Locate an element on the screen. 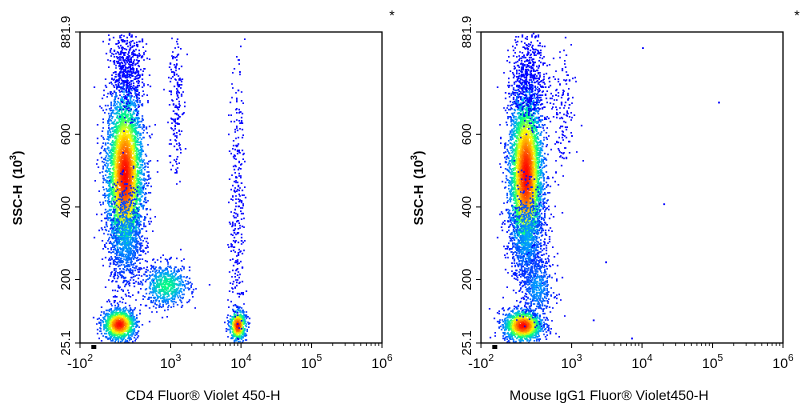 The width and height of the screenshot is (806, 408). dot-cloud is located at coordinates (172, 188).